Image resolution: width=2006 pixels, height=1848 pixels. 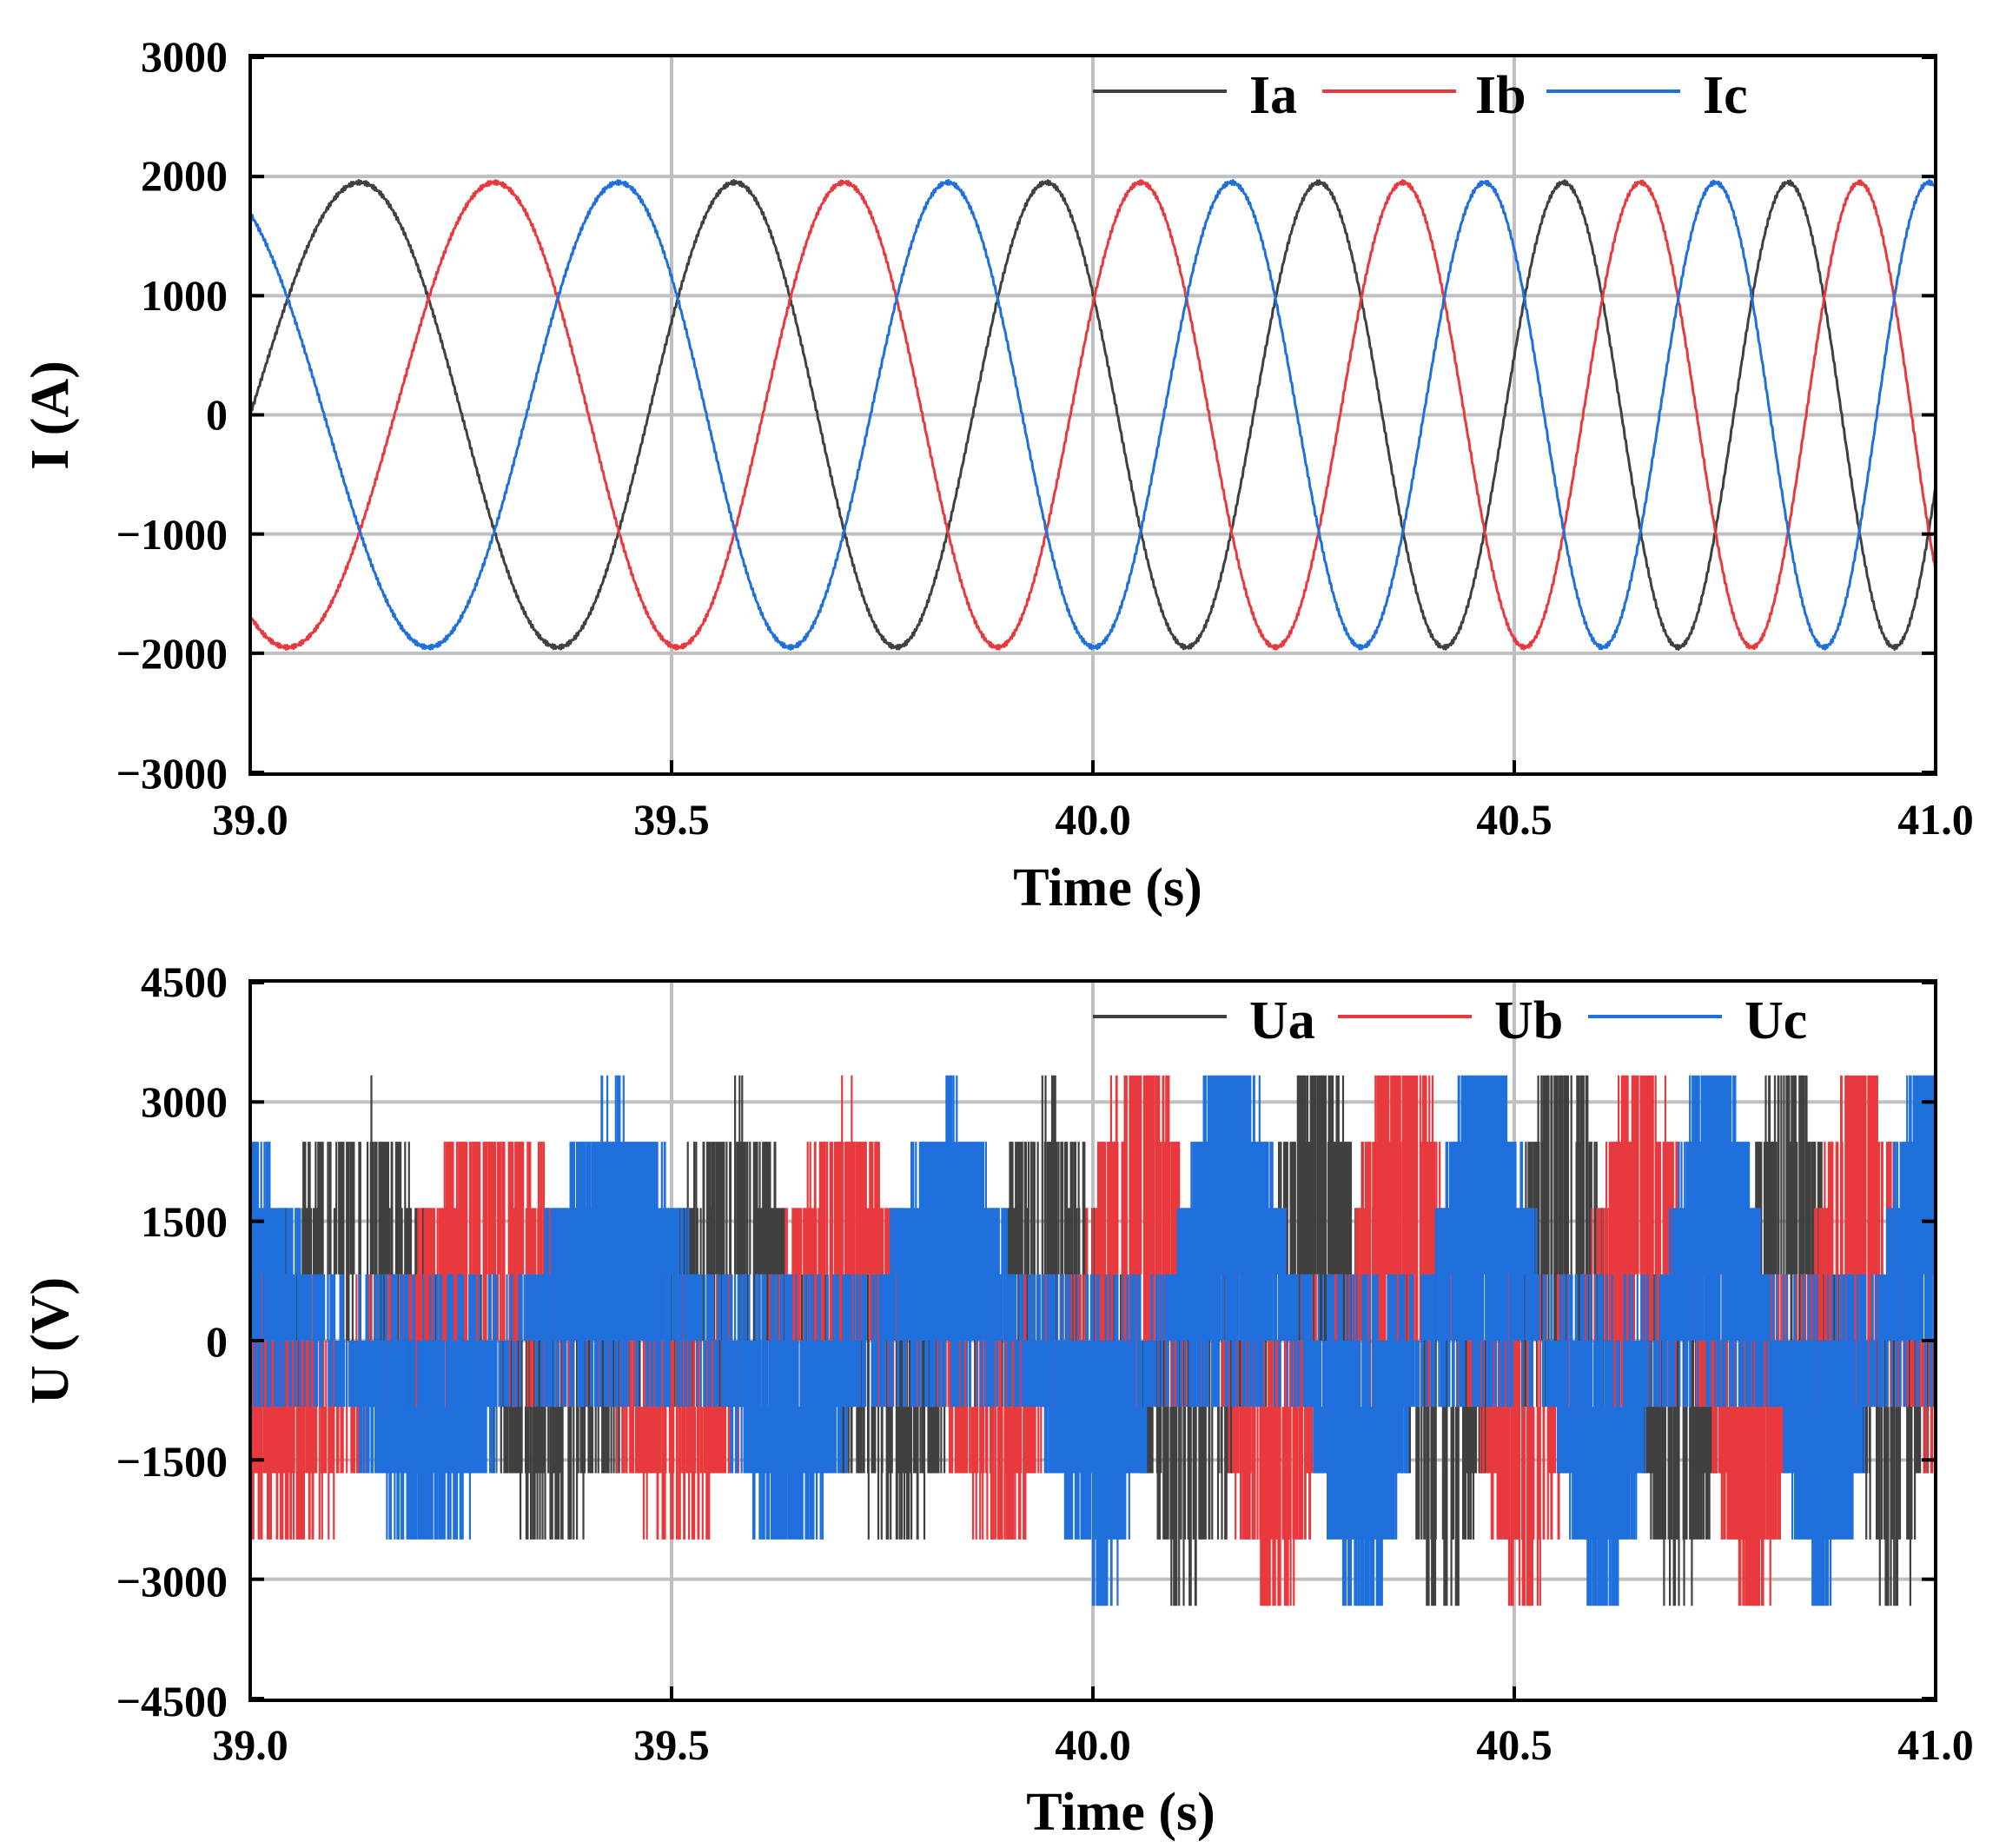 I want to click on voltage-legend: Ua Ub Uc, so click(x=1450, y=1021).